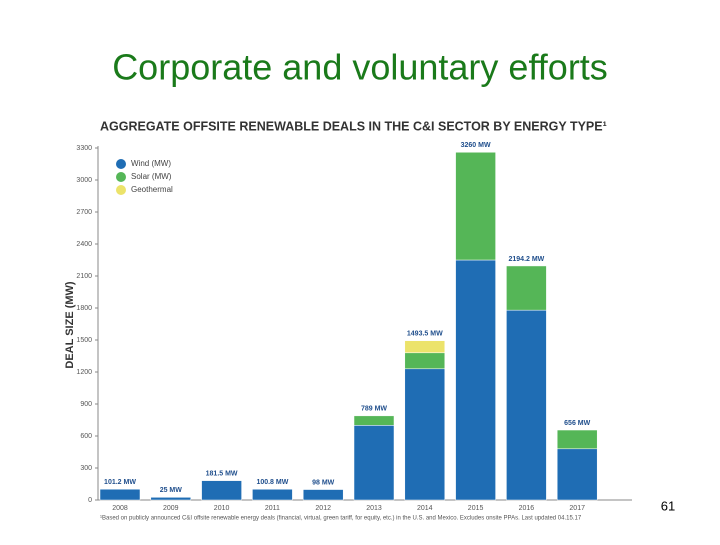 This screenshot has width=720, height=545. I want to click on legend-label: Wind (MW), so click(151, 163).